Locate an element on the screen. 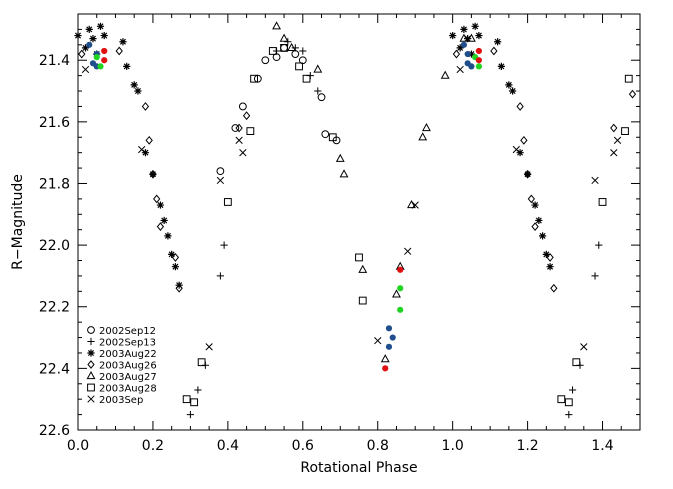 Image resolution: width=673 pixels, height=489 pixels. x-tick-label: 1.0 is located at coordinates (453, 446).